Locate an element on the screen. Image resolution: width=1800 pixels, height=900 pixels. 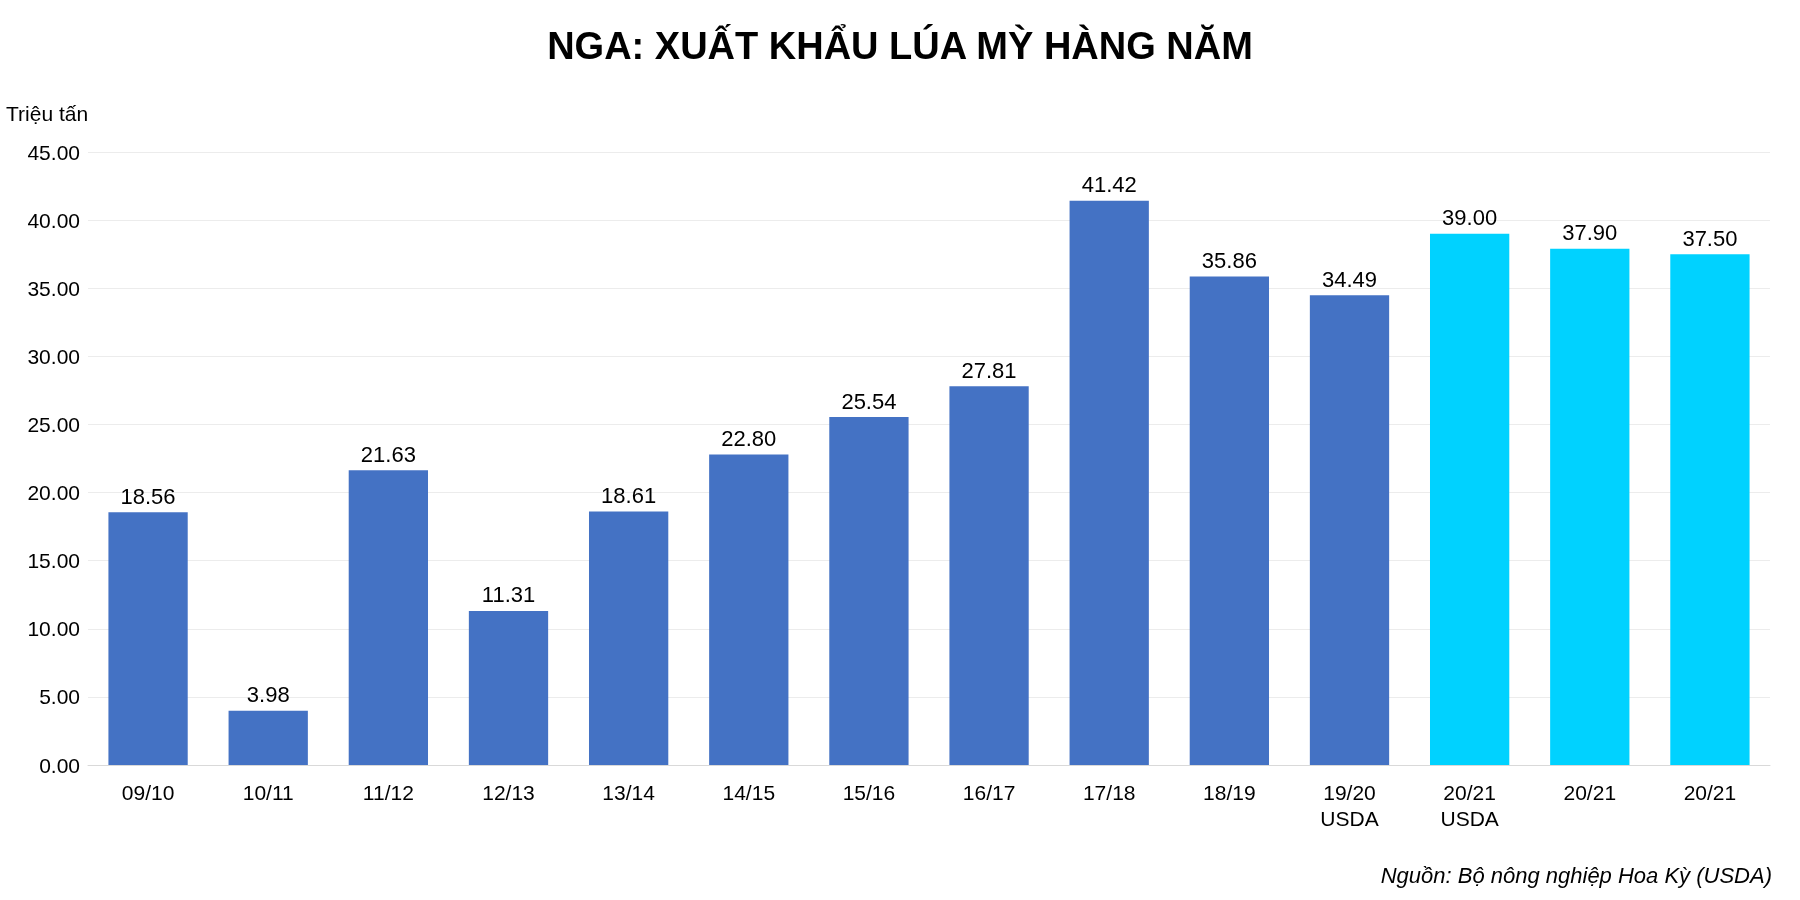
data-label: 21.63 is located at coordinates (388, 454).